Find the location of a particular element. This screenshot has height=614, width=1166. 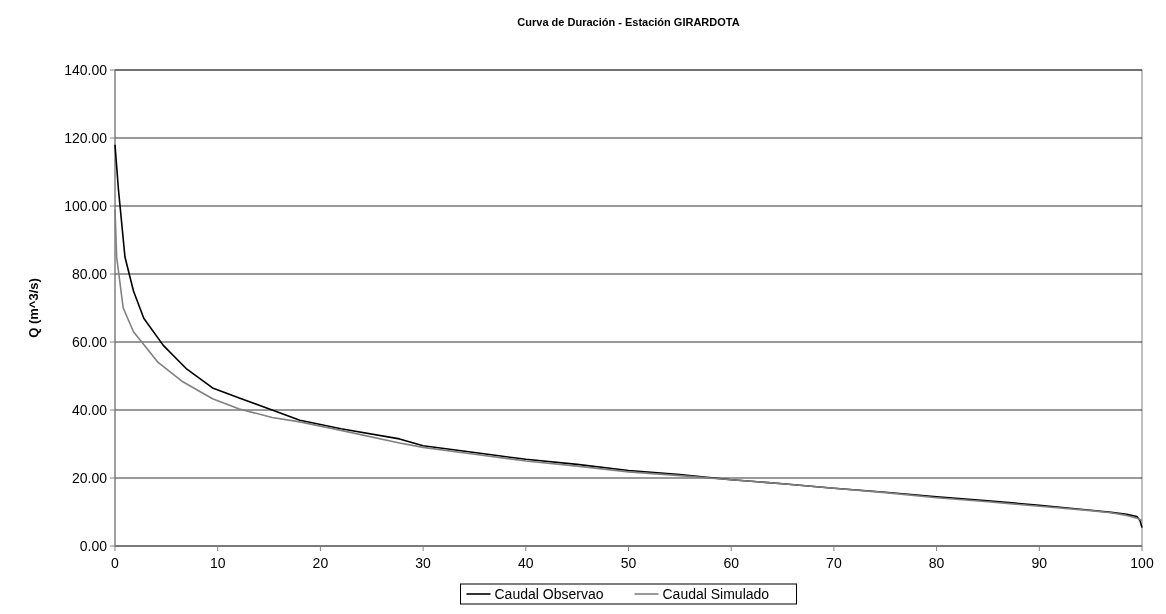

x-tick-label: 70 is located at coordinates (834, 563).